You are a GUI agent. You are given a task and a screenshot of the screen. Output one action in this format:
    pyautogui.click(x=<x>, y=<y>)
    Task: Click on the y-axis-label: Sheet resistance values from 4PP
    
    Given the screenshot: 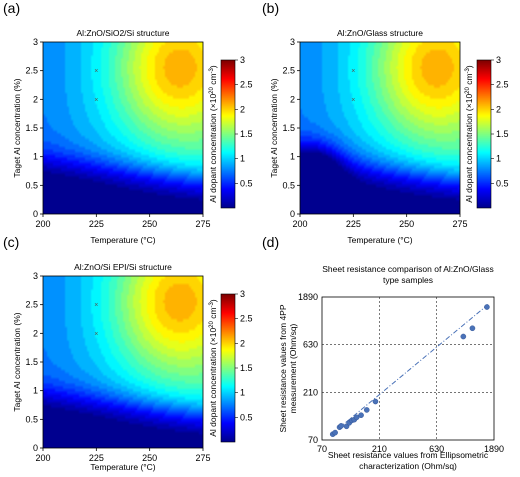 What is the action you would take?
    pyautogui.click(x=283, y=368)
    